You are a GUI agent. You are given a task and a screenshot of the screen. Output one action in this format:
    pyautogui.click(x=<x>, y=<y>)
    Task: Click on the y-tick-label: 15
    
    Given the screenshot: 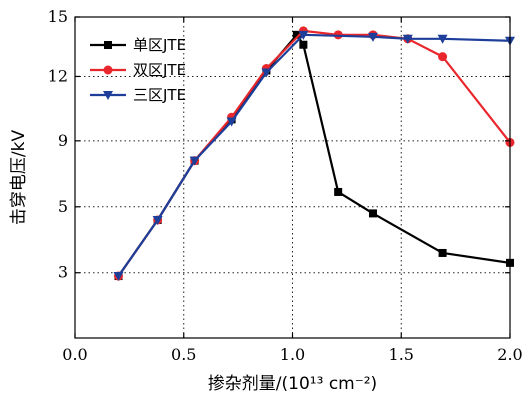 What is the action you would take?
    pyautogui.click(x=58, y=16)
    